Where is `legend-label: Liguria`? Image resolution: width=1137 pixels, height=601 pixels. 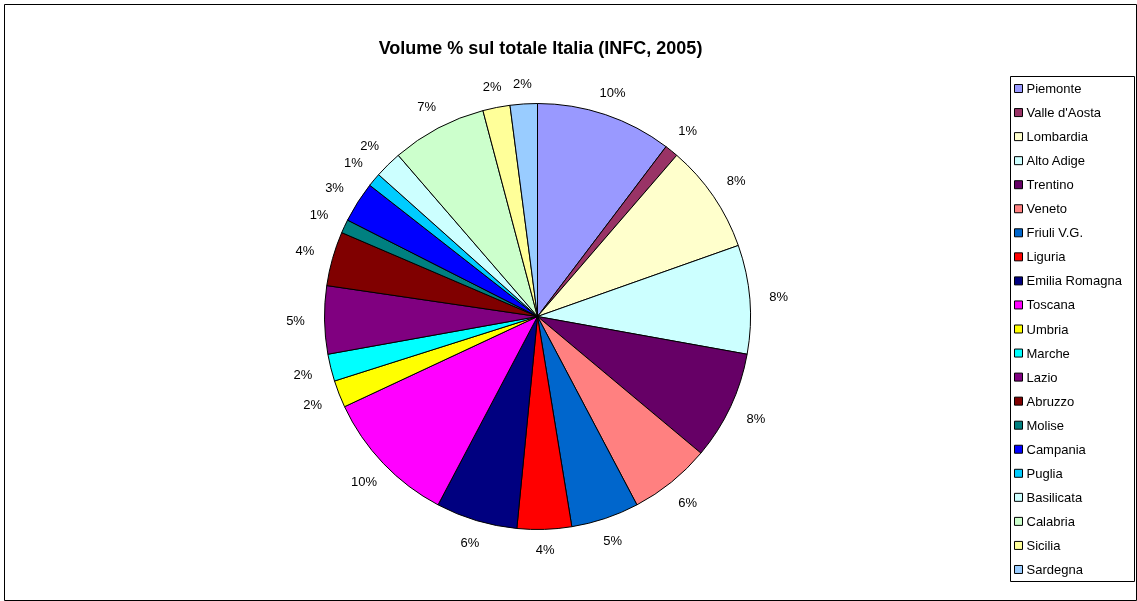 legend-label: Liguria is located at coordinates (1046, 257).